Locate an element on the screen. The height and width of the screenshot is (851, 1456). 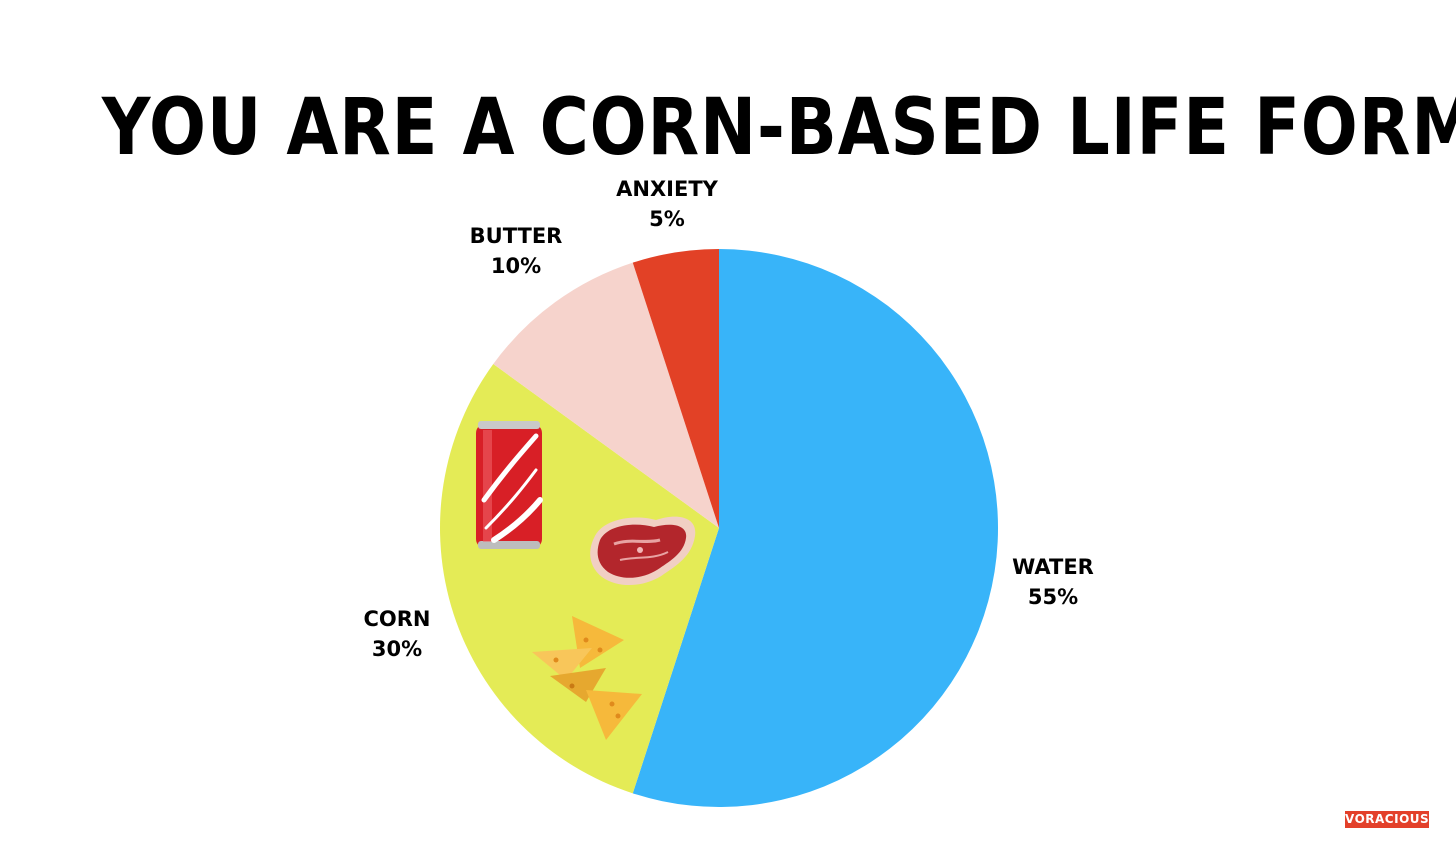
soda-can-icon is located at coordinates (509, 485).